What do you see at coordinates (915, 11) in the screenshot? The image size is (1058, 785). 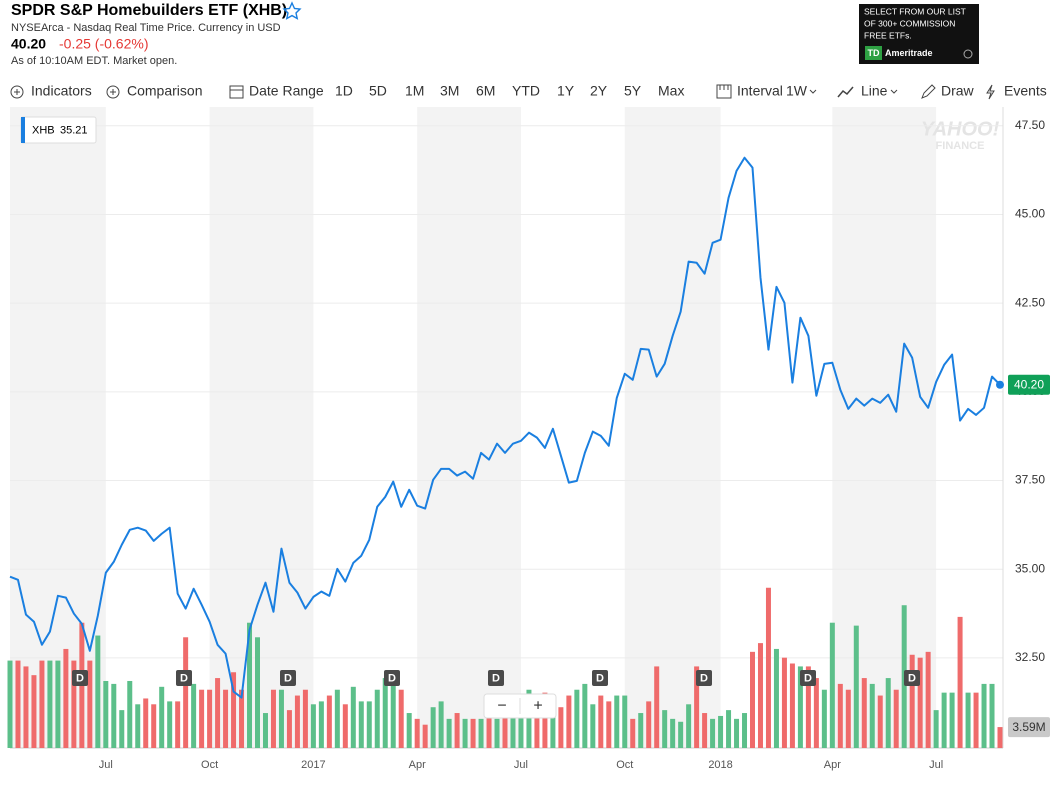 I see `ad-line: SELECT FROM OUR LIST` at bounding box center [915, 11].